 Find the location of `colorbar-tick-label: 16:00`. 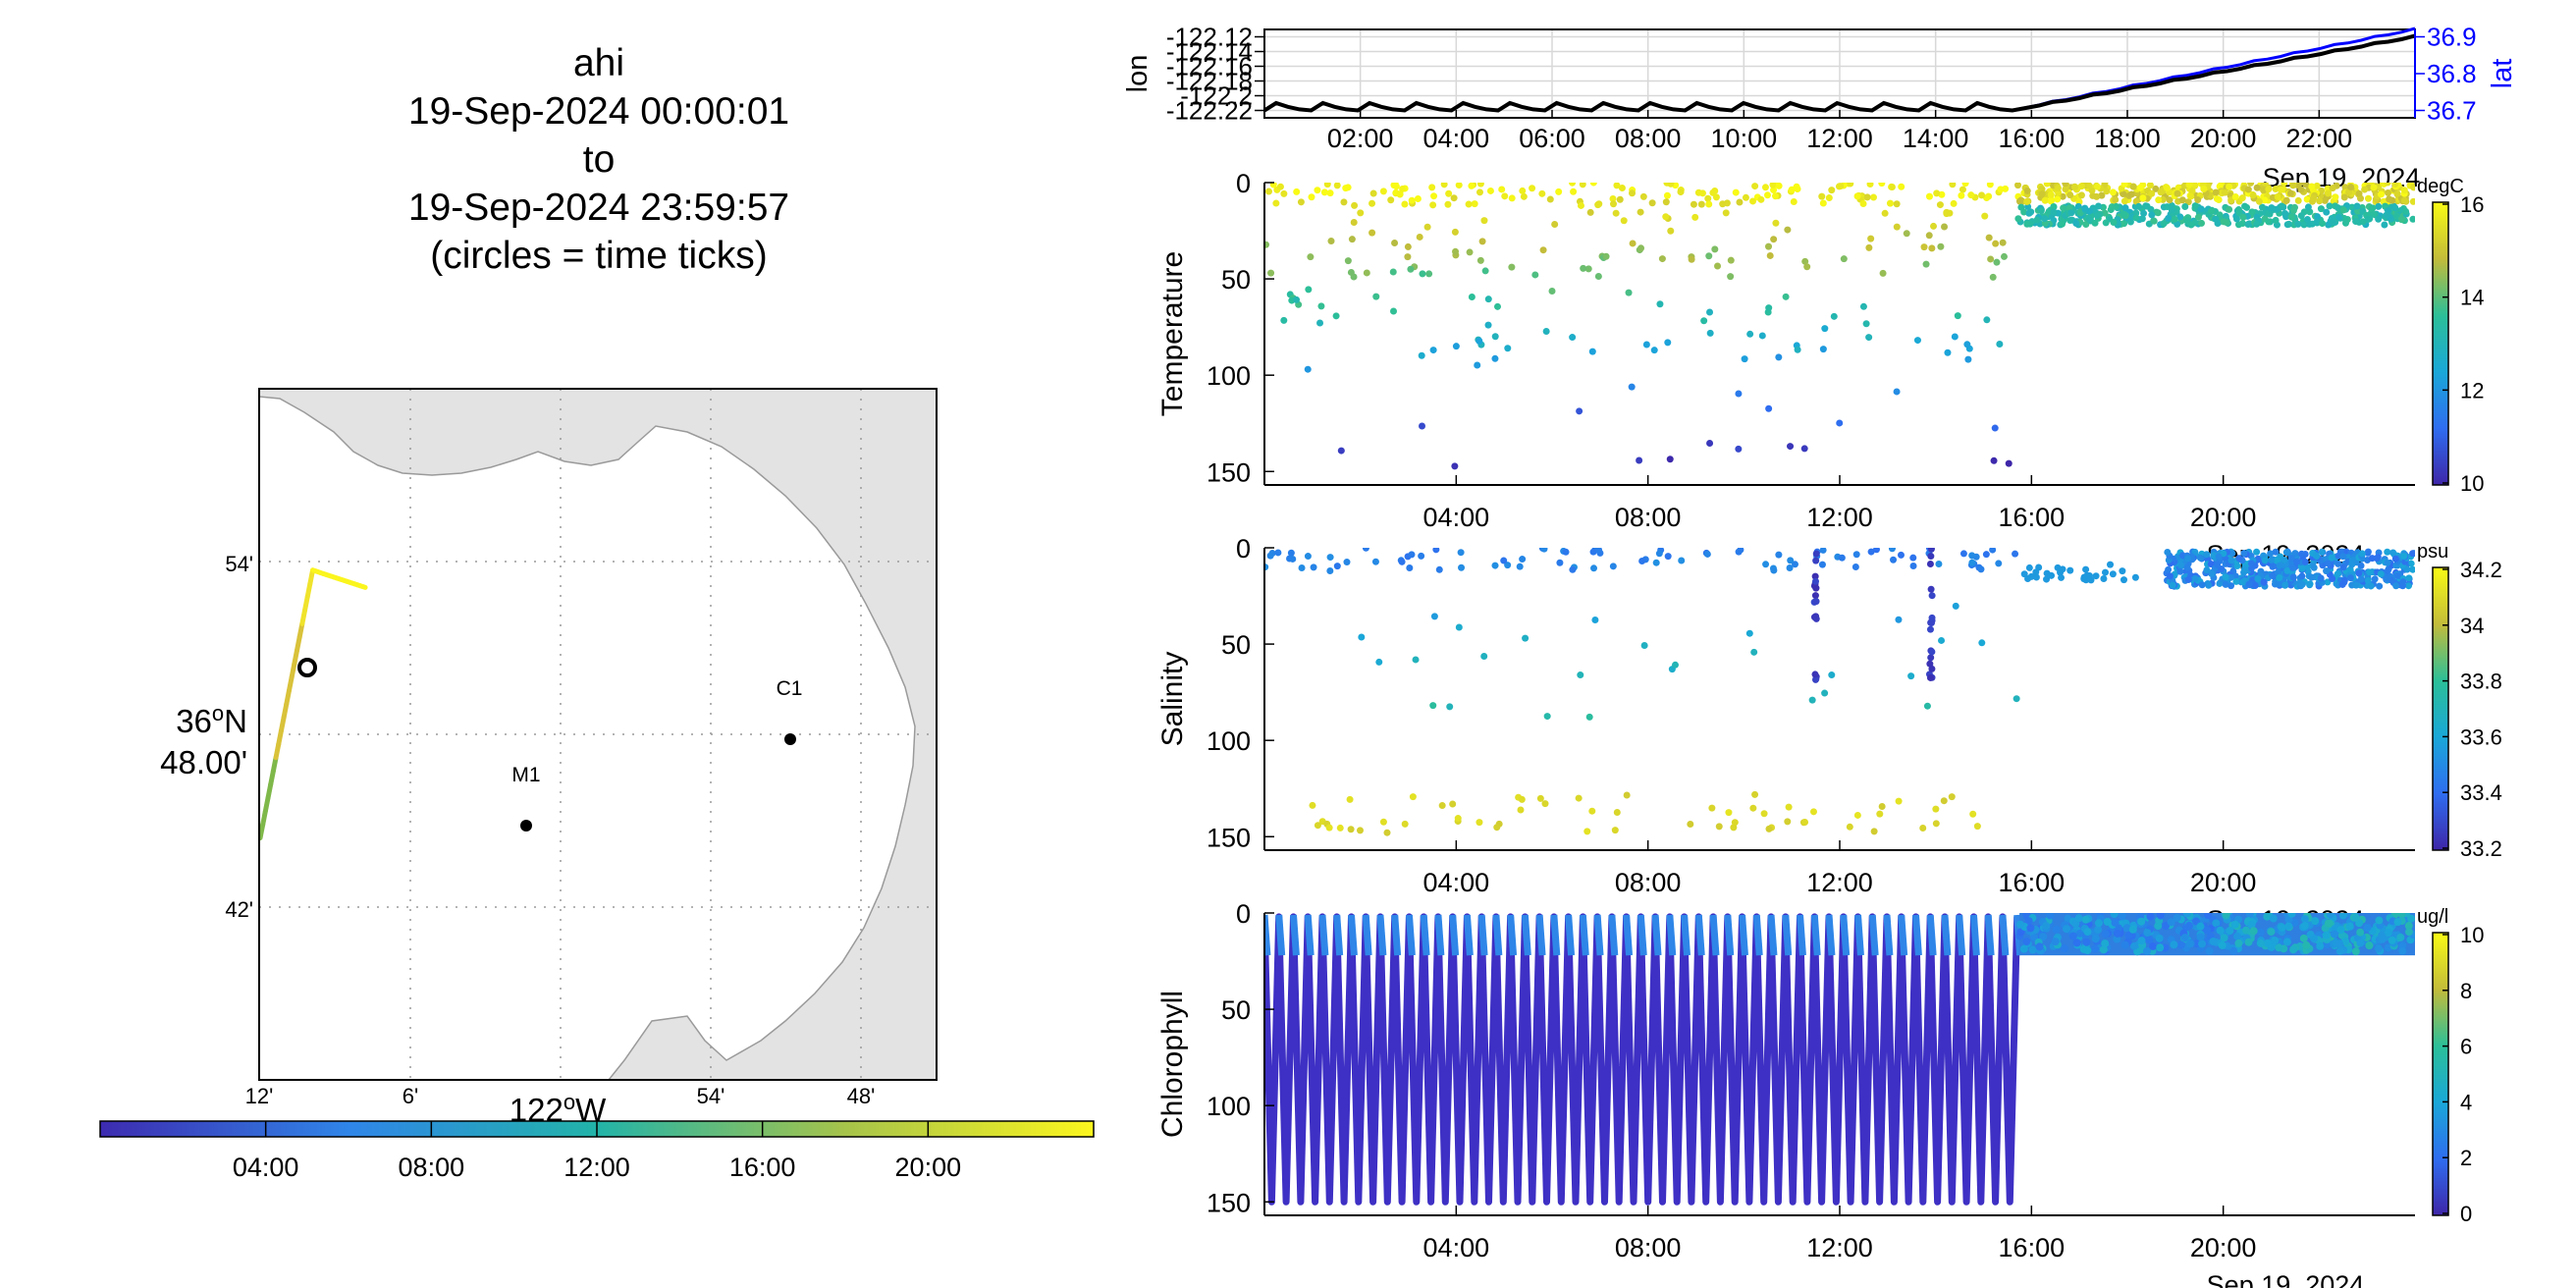

colorbar-tick-label: 16:00 is located at coordinates (762, 1167).